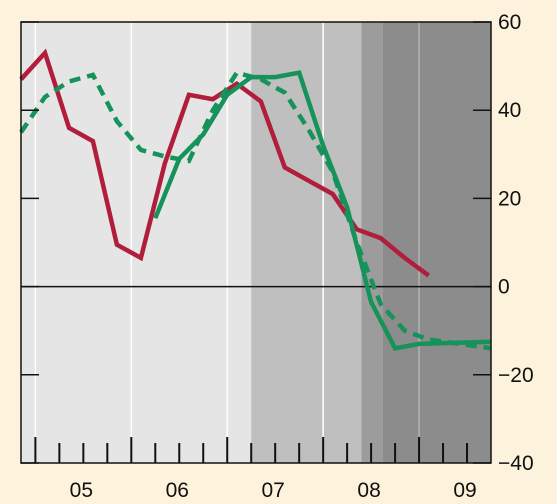  What do you see at coordinates (516, 243) in the screenshot?
I see `y-axis-tick-labels: −40 −20 0 20 40 60` at bounding box center [516, 243].